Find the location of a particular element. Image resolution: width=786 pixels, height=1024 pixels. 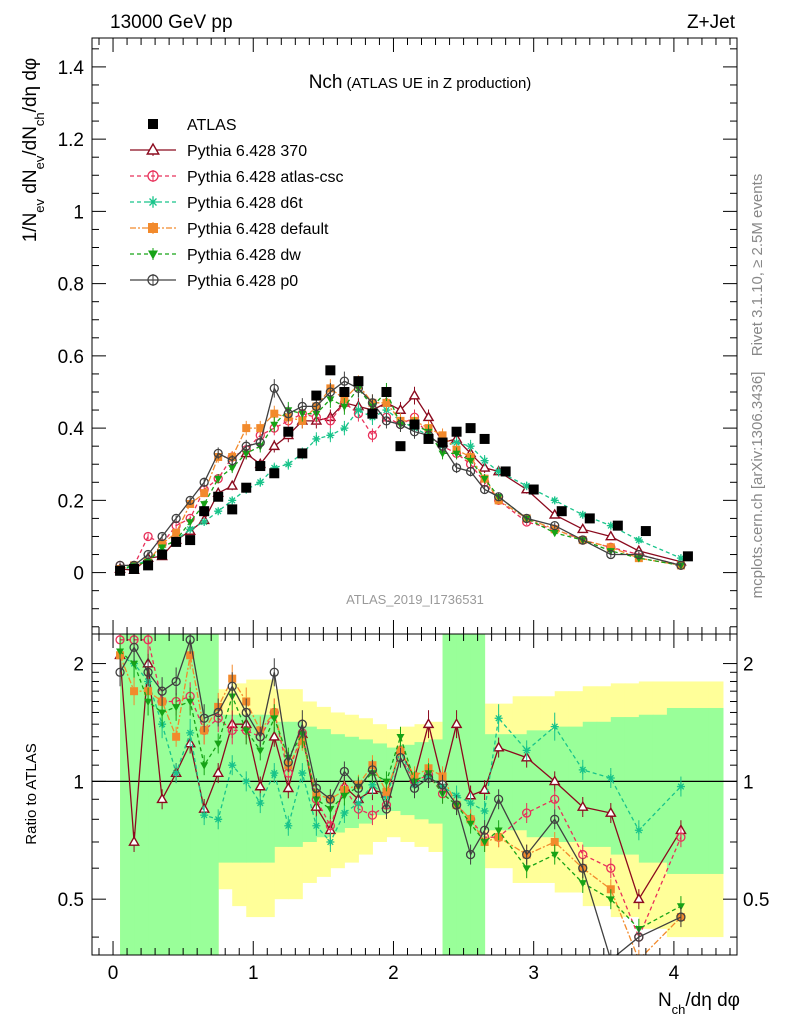

point-atlascsc is located at coordinates (372, 435).